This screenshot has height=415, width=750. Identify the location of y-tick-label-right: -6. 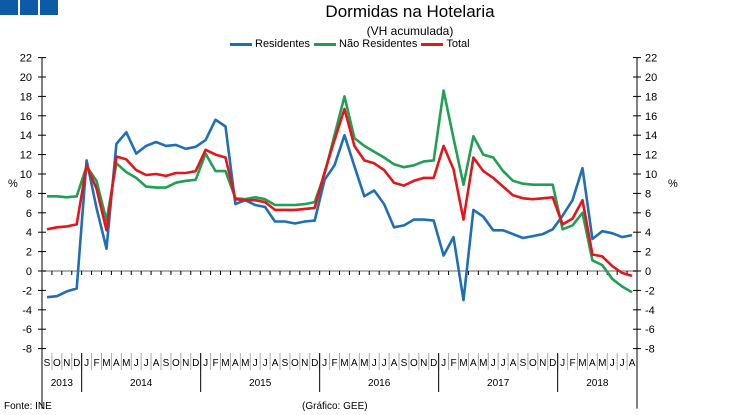
(650, 330).